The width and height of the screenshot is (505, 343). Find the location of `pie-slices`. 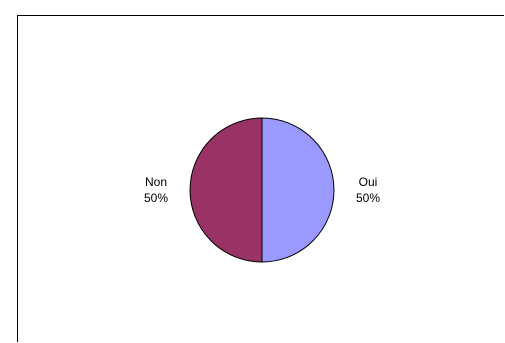

pie-slices is located at coordinates (262, 190).